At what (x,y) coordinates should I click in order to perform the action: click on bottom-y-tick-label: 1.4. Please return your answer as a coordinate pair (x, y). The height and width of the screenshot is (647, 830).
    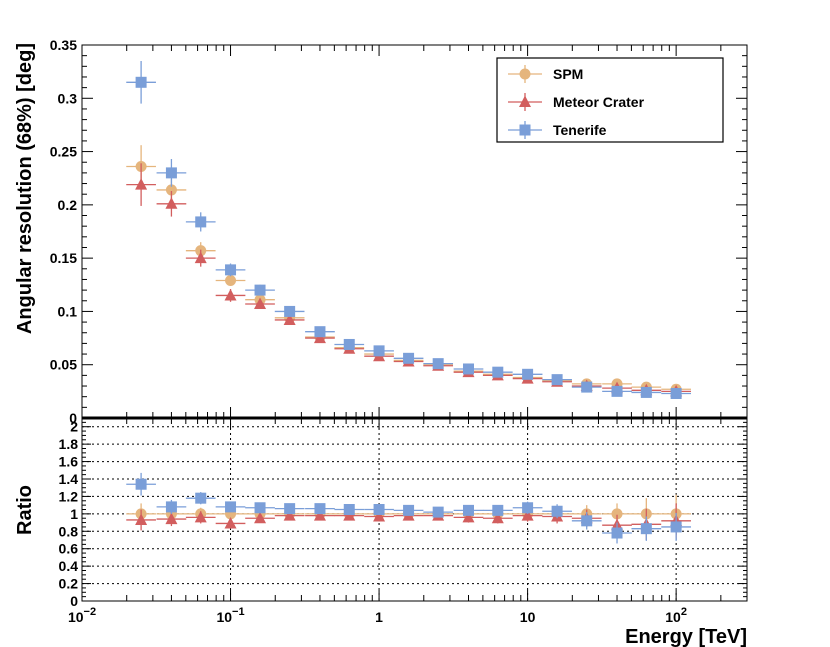
    Looking at the image, I should click on (69, 479).